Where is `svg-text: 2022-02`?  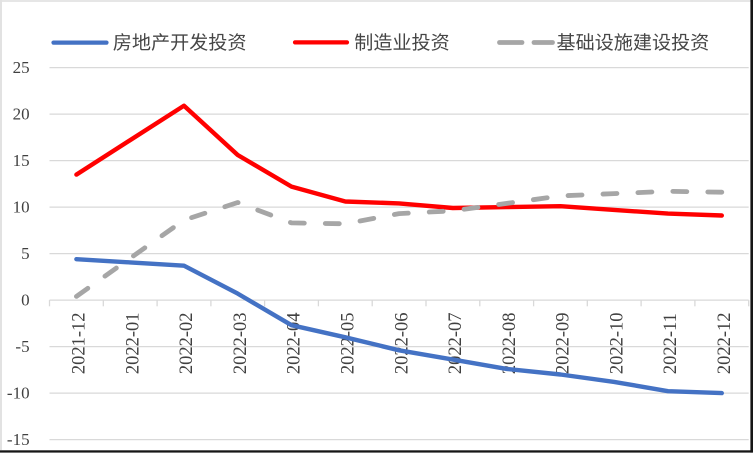 svg-text: 2022-02 is located at coordinates (187, 343).